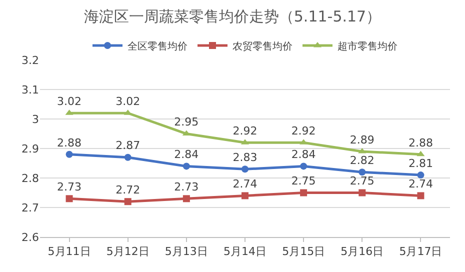  What do you see at coordinates (30, 178) in the screenshot?
I see `y-tick-label: 2.8` at bounding box center [30, 178].